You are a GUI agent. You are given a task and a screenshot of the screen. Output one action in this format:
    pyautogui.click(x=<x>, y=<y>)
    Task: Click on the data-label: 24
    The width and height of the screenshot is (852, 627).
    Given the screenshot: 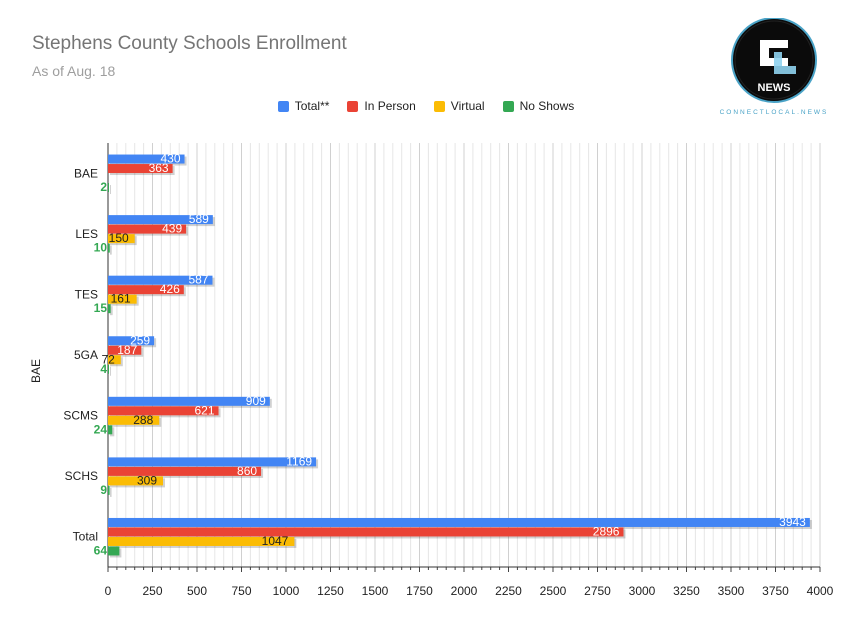 What is the action you would take?
    pyautogui.click(x=101, y=429)
    